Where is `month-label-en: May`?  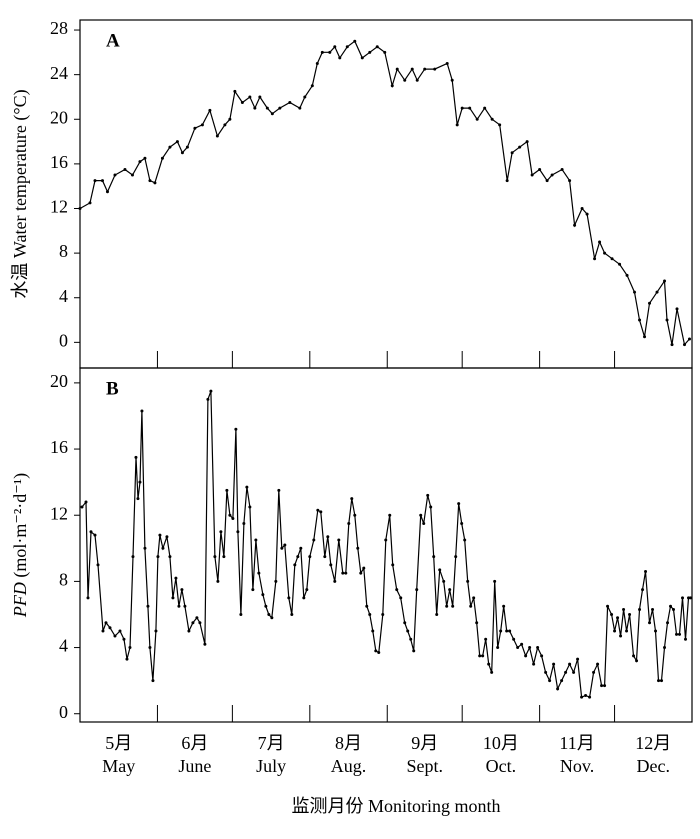
month-label-en: May is located at coordinates (118, 766).